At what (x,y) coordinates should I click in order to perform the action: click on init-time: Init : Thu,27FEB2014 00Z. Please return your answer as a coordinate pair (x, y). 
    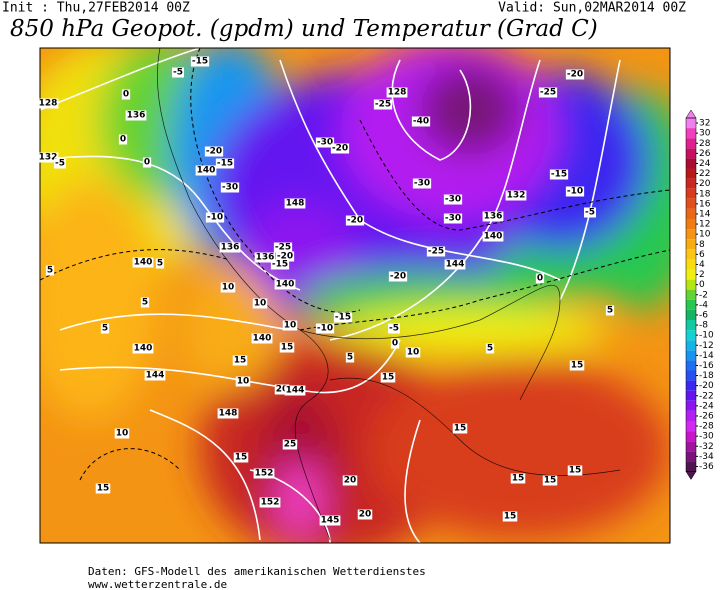
    Looking at the image, I should click on (96, 8).